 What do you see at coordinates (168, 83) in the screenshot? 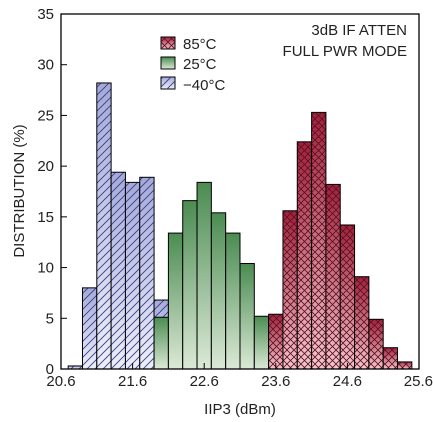
I see `legend-swatch-m40c-pattern` at bounding box center [168, 83].